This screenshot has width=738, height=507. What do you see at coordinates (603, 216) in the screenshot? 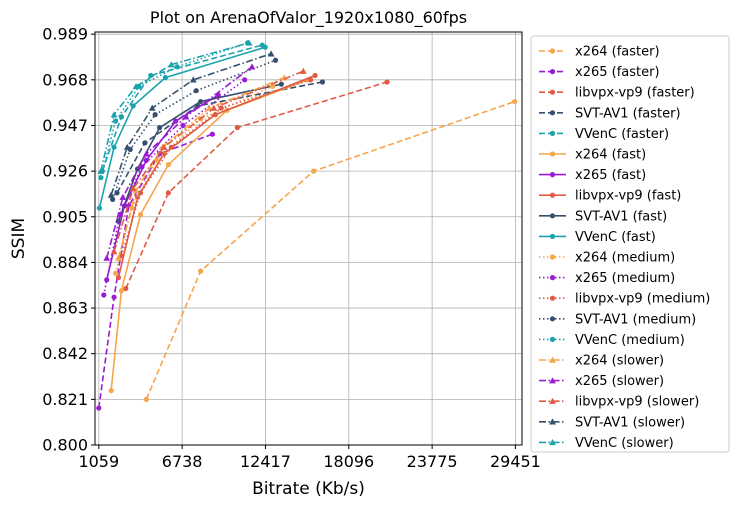
I see `legend-item: SVT-AV1 (fast)` at bounding box center [603, 216].